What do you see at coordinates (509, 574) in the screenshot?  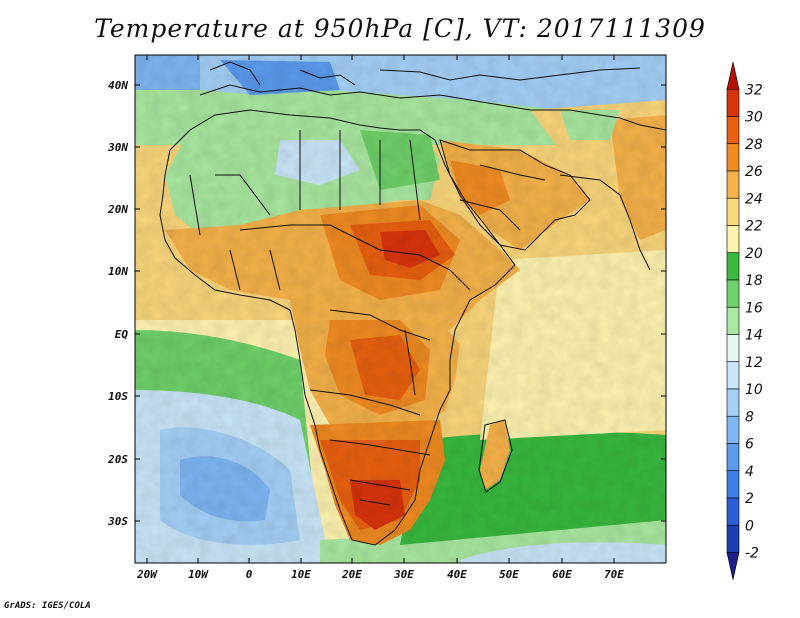 I see `lon-label: 50E` at bounding box center [509, 574].